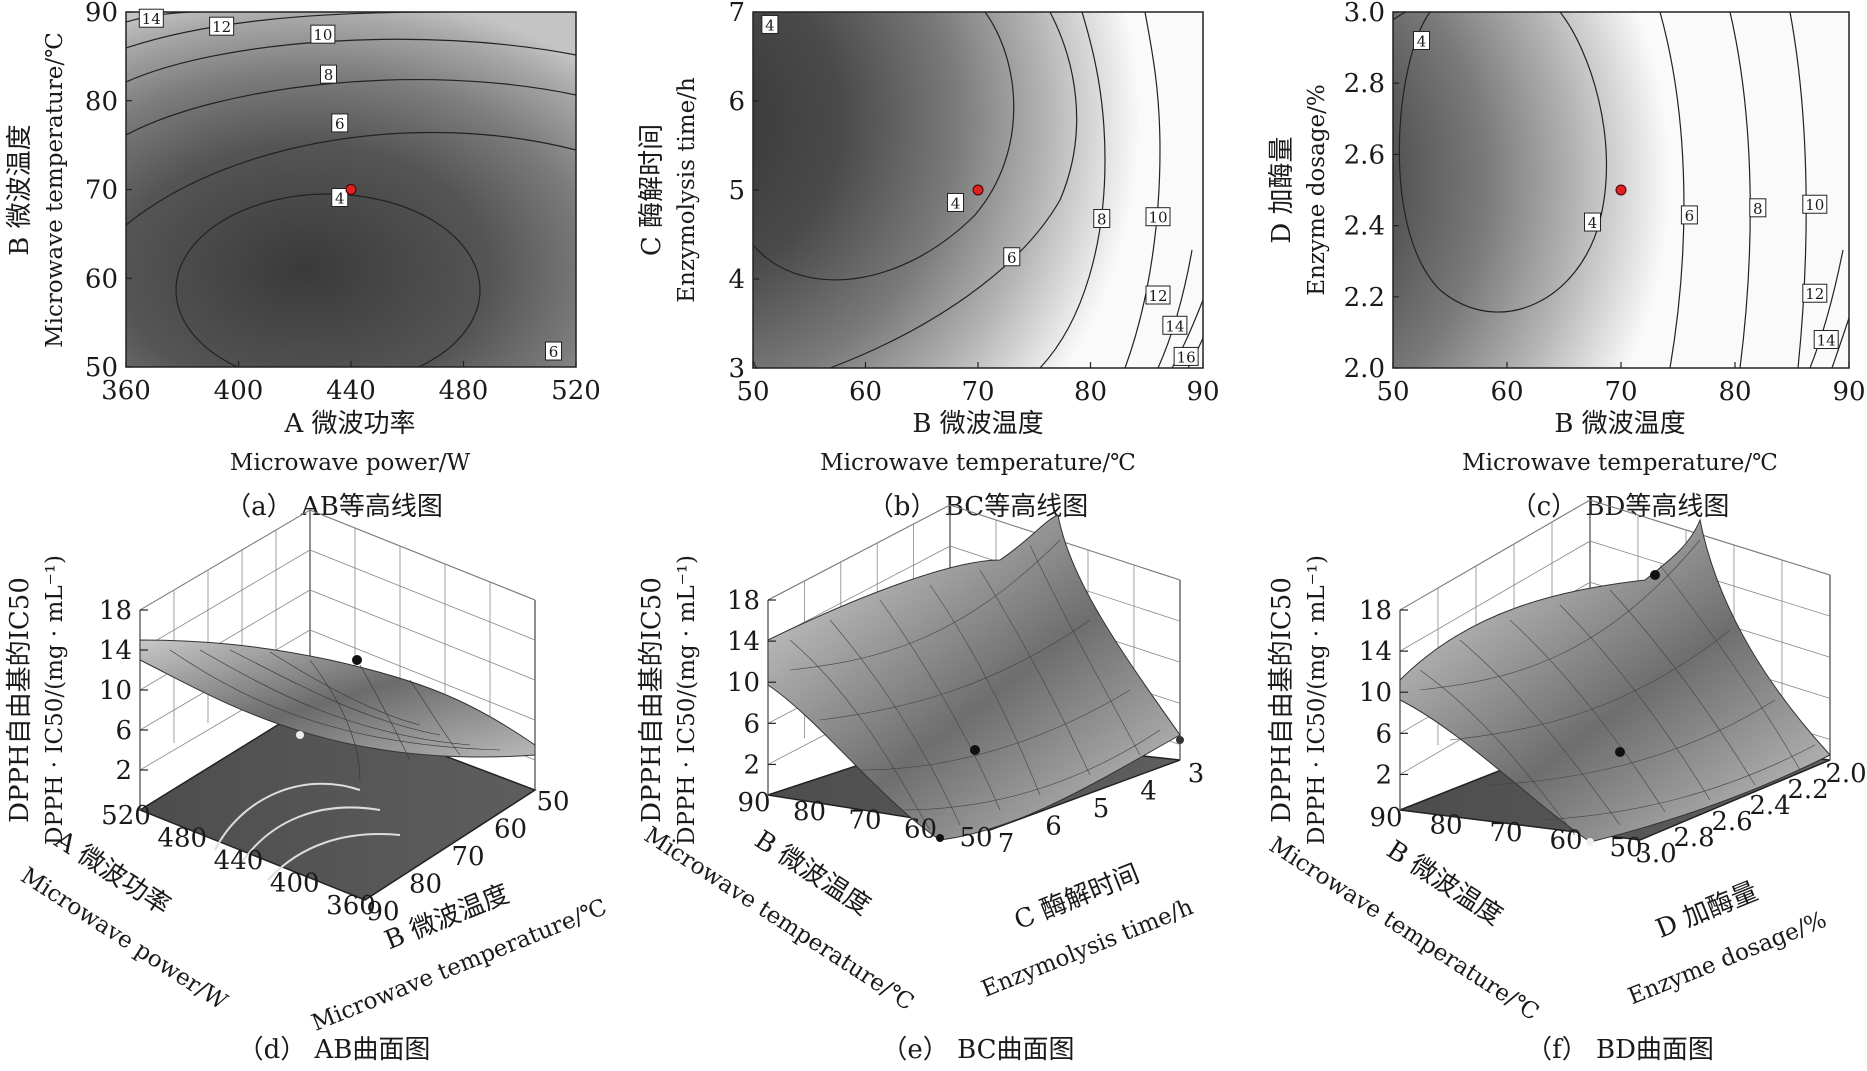 The height and width of the screenshot is (1071, 1867). What do you see at coordinates (182, 839) in the screenshot?
I see `left-axis-tick-label: 480` at bounding box center [182, 839].